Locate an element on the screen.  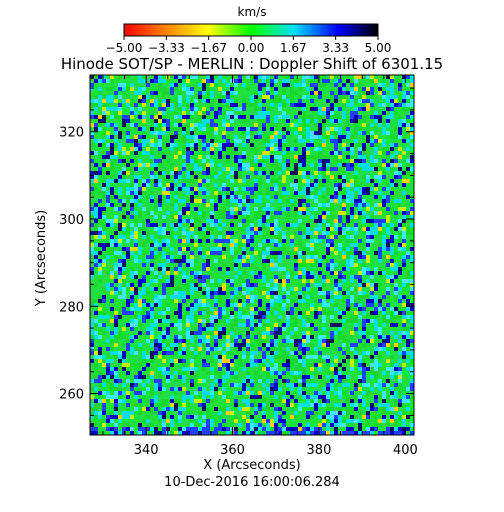
x-tick-label: 340 is located at coordinates (146, 450).